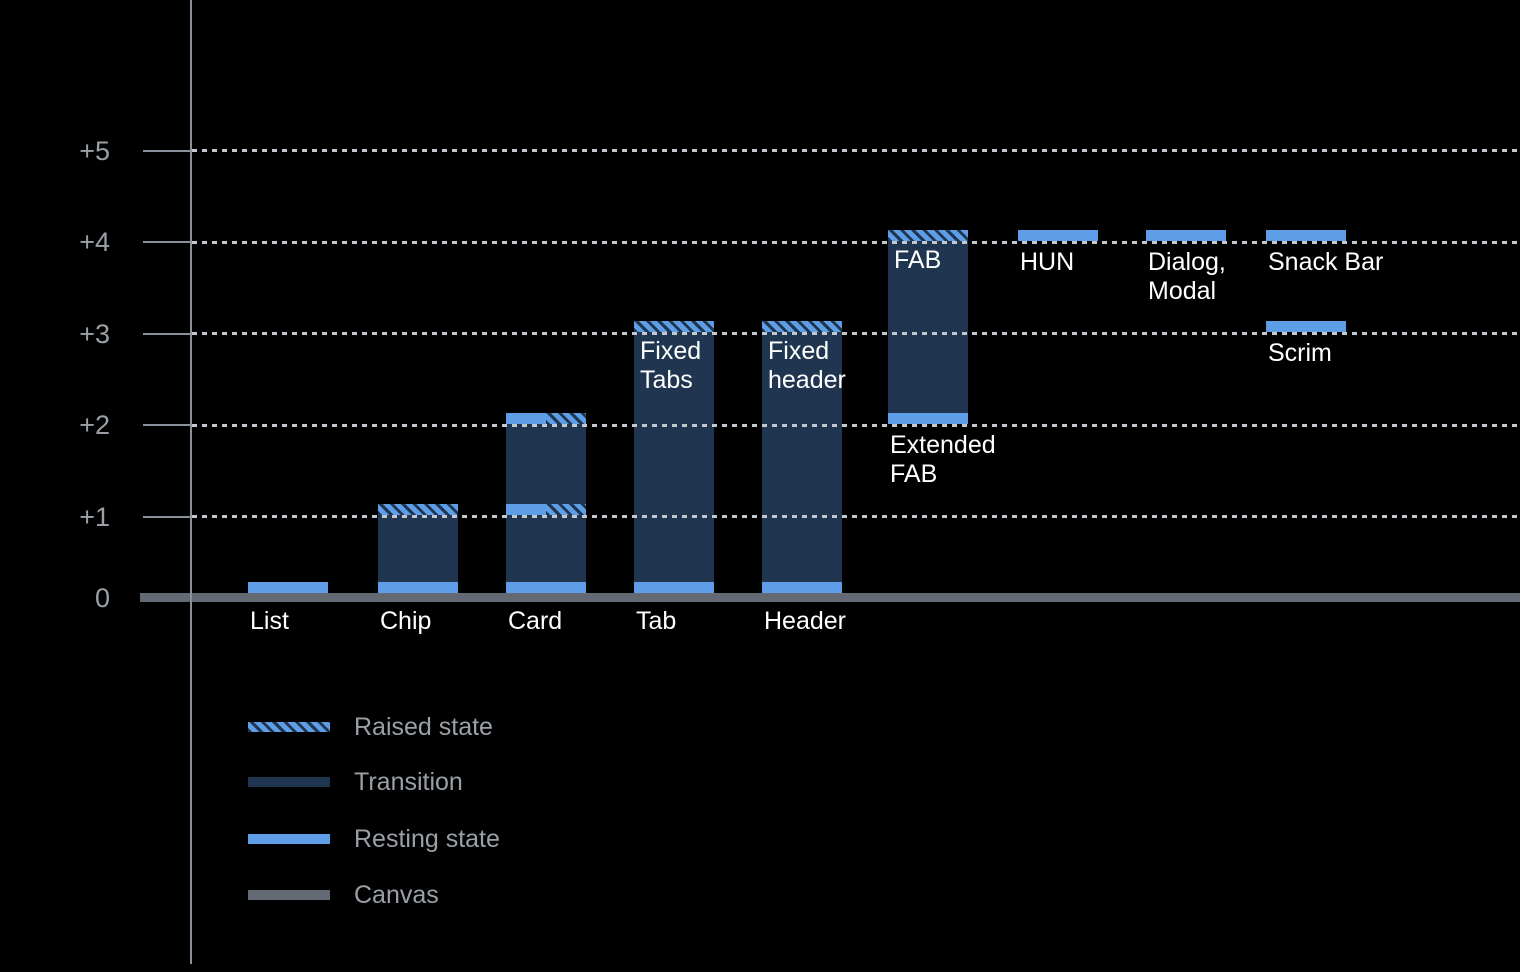  Describe the element at coordinates (167, 333) in the screenshot. I see `tick-+3` at that location.